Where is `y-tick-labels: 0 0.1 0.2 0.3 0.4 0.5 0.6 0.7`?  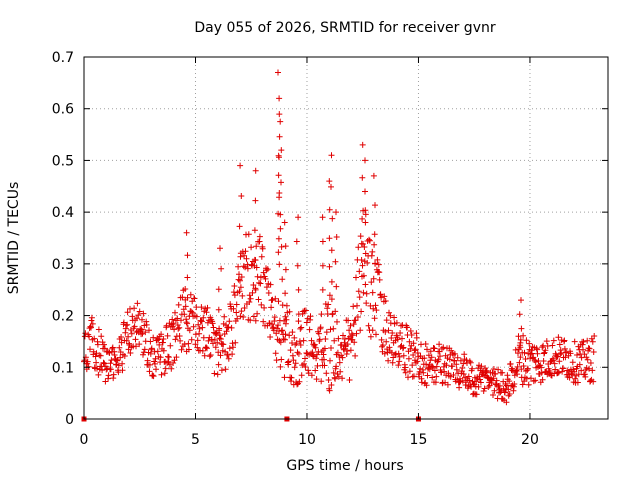
y-tick-labels: 0 0.1 0.2 0.3 0.4 0.5 0.6 0.7 is located at coordinates (63, 239).